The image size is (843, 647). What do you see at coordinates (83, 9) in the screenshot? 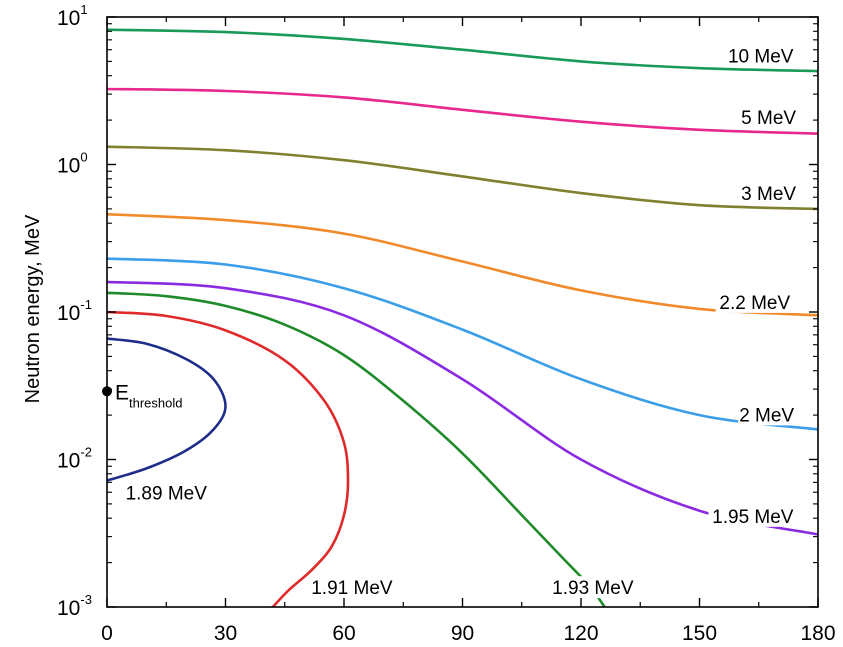
I see `y-tick-label-exp: 1` at bounding box center [83, 9].